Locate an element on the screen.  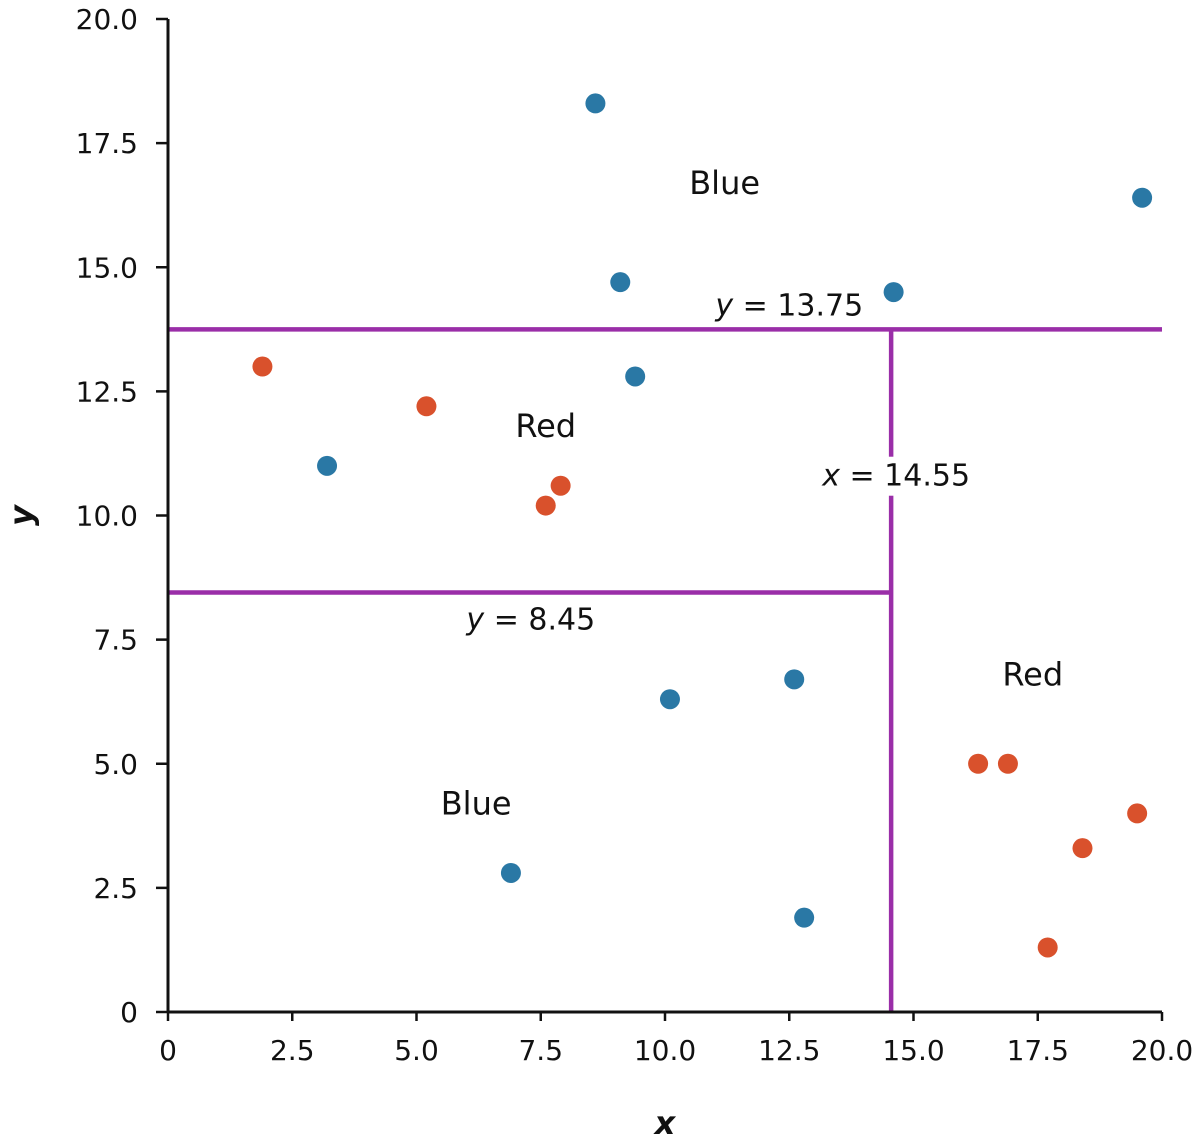
split-label-group: x = 14.55 is located at coordinates (896, 476).